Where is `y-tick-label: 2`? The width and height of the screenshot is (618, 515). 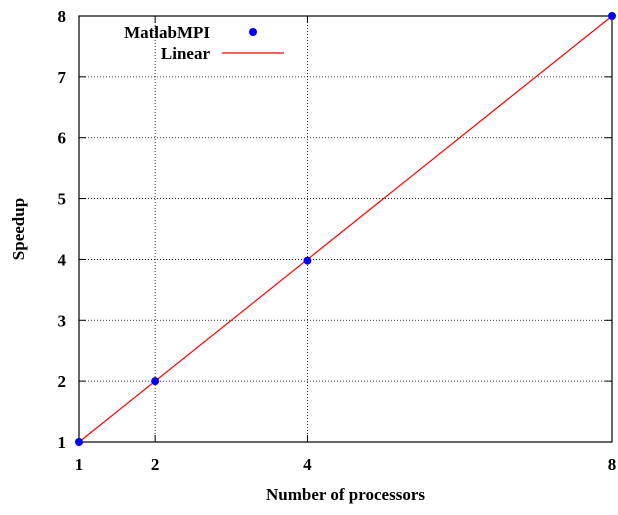 y-tick-label: 2 is located at coordinates (62, 381).